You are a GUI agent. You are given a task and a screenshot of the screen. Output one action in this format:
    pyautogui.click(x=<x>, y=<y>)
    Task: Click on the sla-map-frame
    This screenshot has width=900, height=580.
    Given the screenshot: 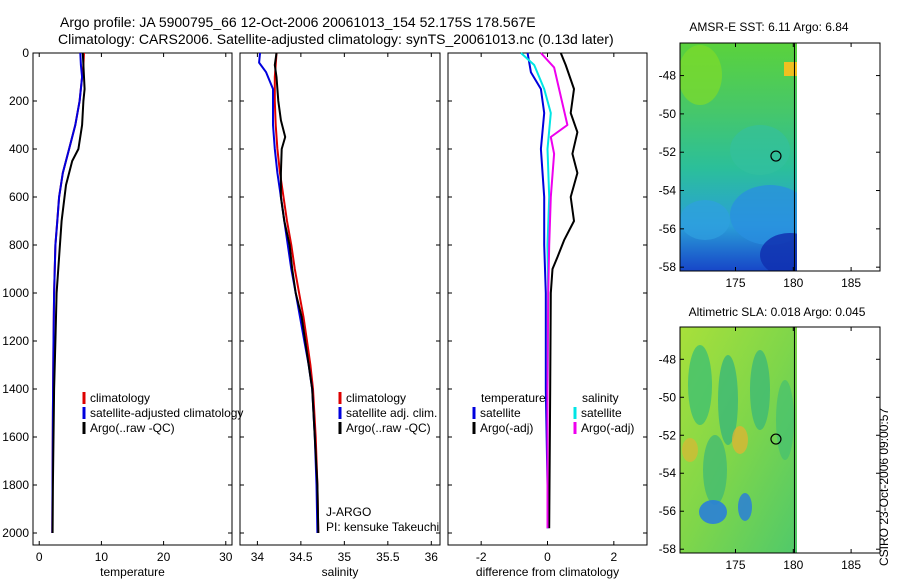 What is the action you would take?
    pyautogui.click(x=780, y=440)
    